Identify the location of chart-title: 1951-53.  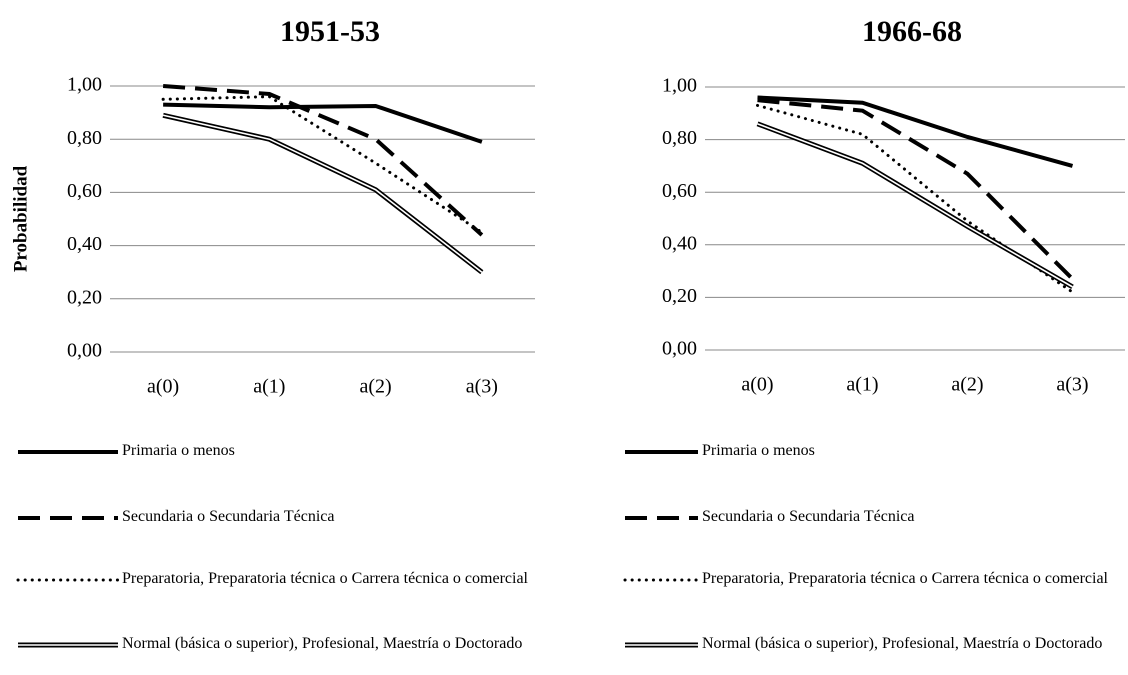
(330, 31).